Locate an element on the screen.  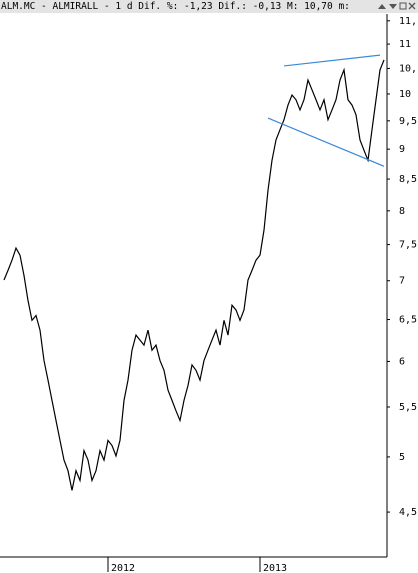
title-bar is located at coordinates (209, 6).